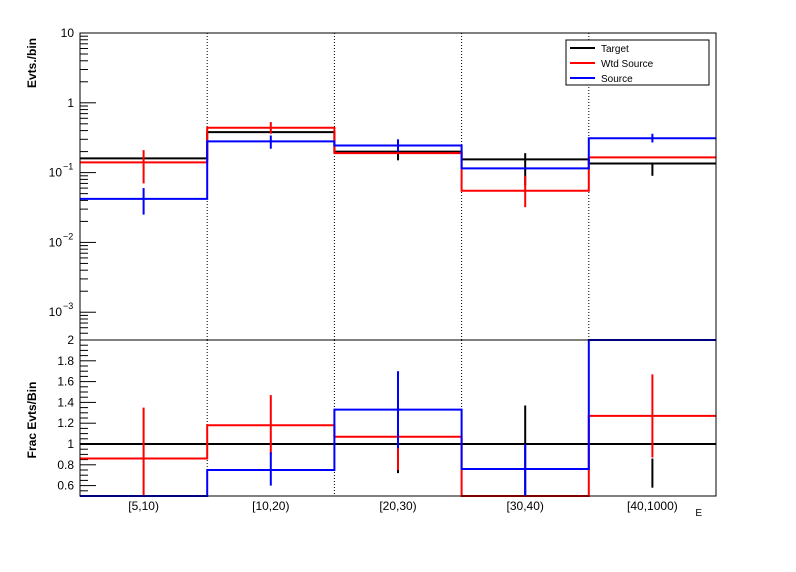 The image size is (796, 572). I want to click on top-series, so click(398, 168).